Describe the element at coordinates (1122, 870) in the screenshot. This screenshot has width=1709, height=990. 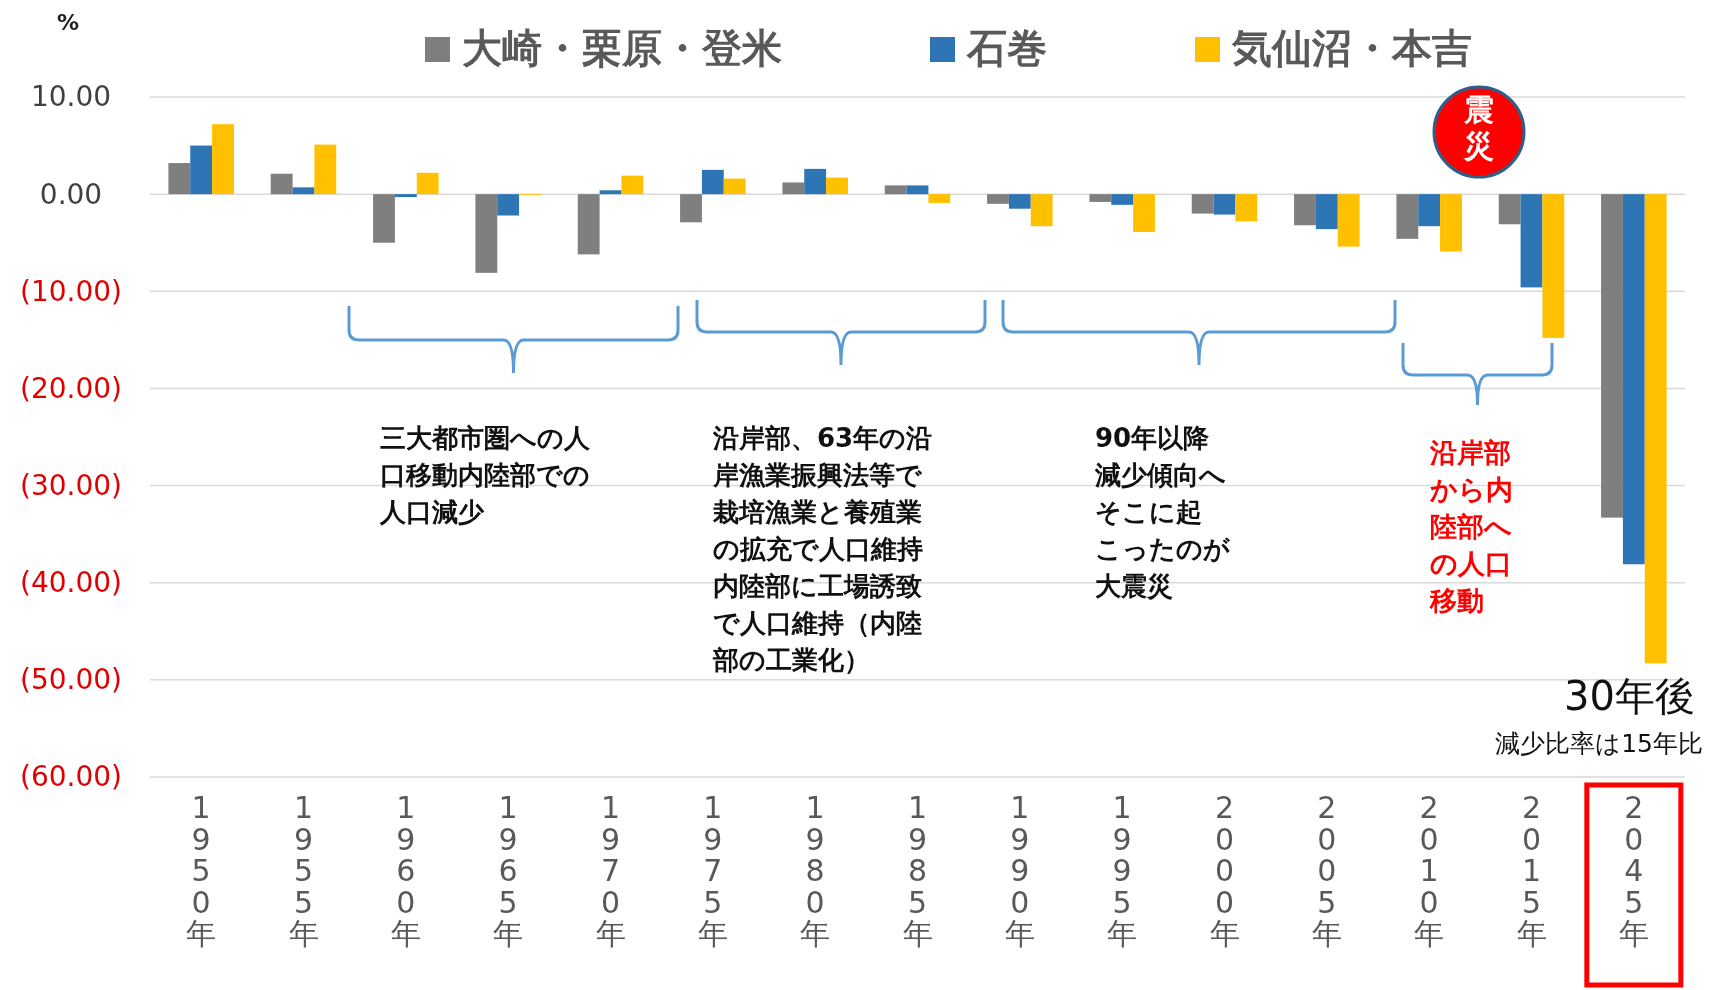
I see `x-tick-label: 1995年` at that location.